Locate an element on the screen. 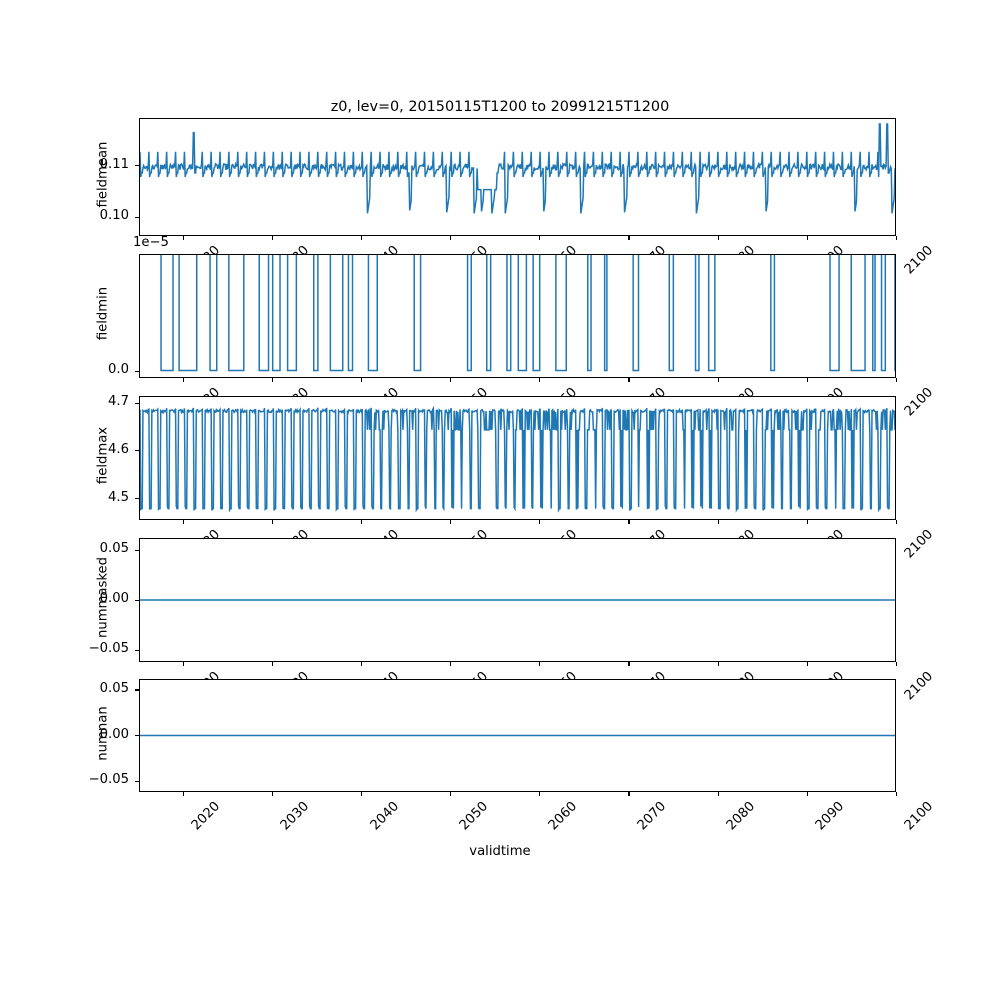 The width and height of the screenshot is (1000, 1000). y-tick-label: 0.10 is located at coordinates (114, 216).